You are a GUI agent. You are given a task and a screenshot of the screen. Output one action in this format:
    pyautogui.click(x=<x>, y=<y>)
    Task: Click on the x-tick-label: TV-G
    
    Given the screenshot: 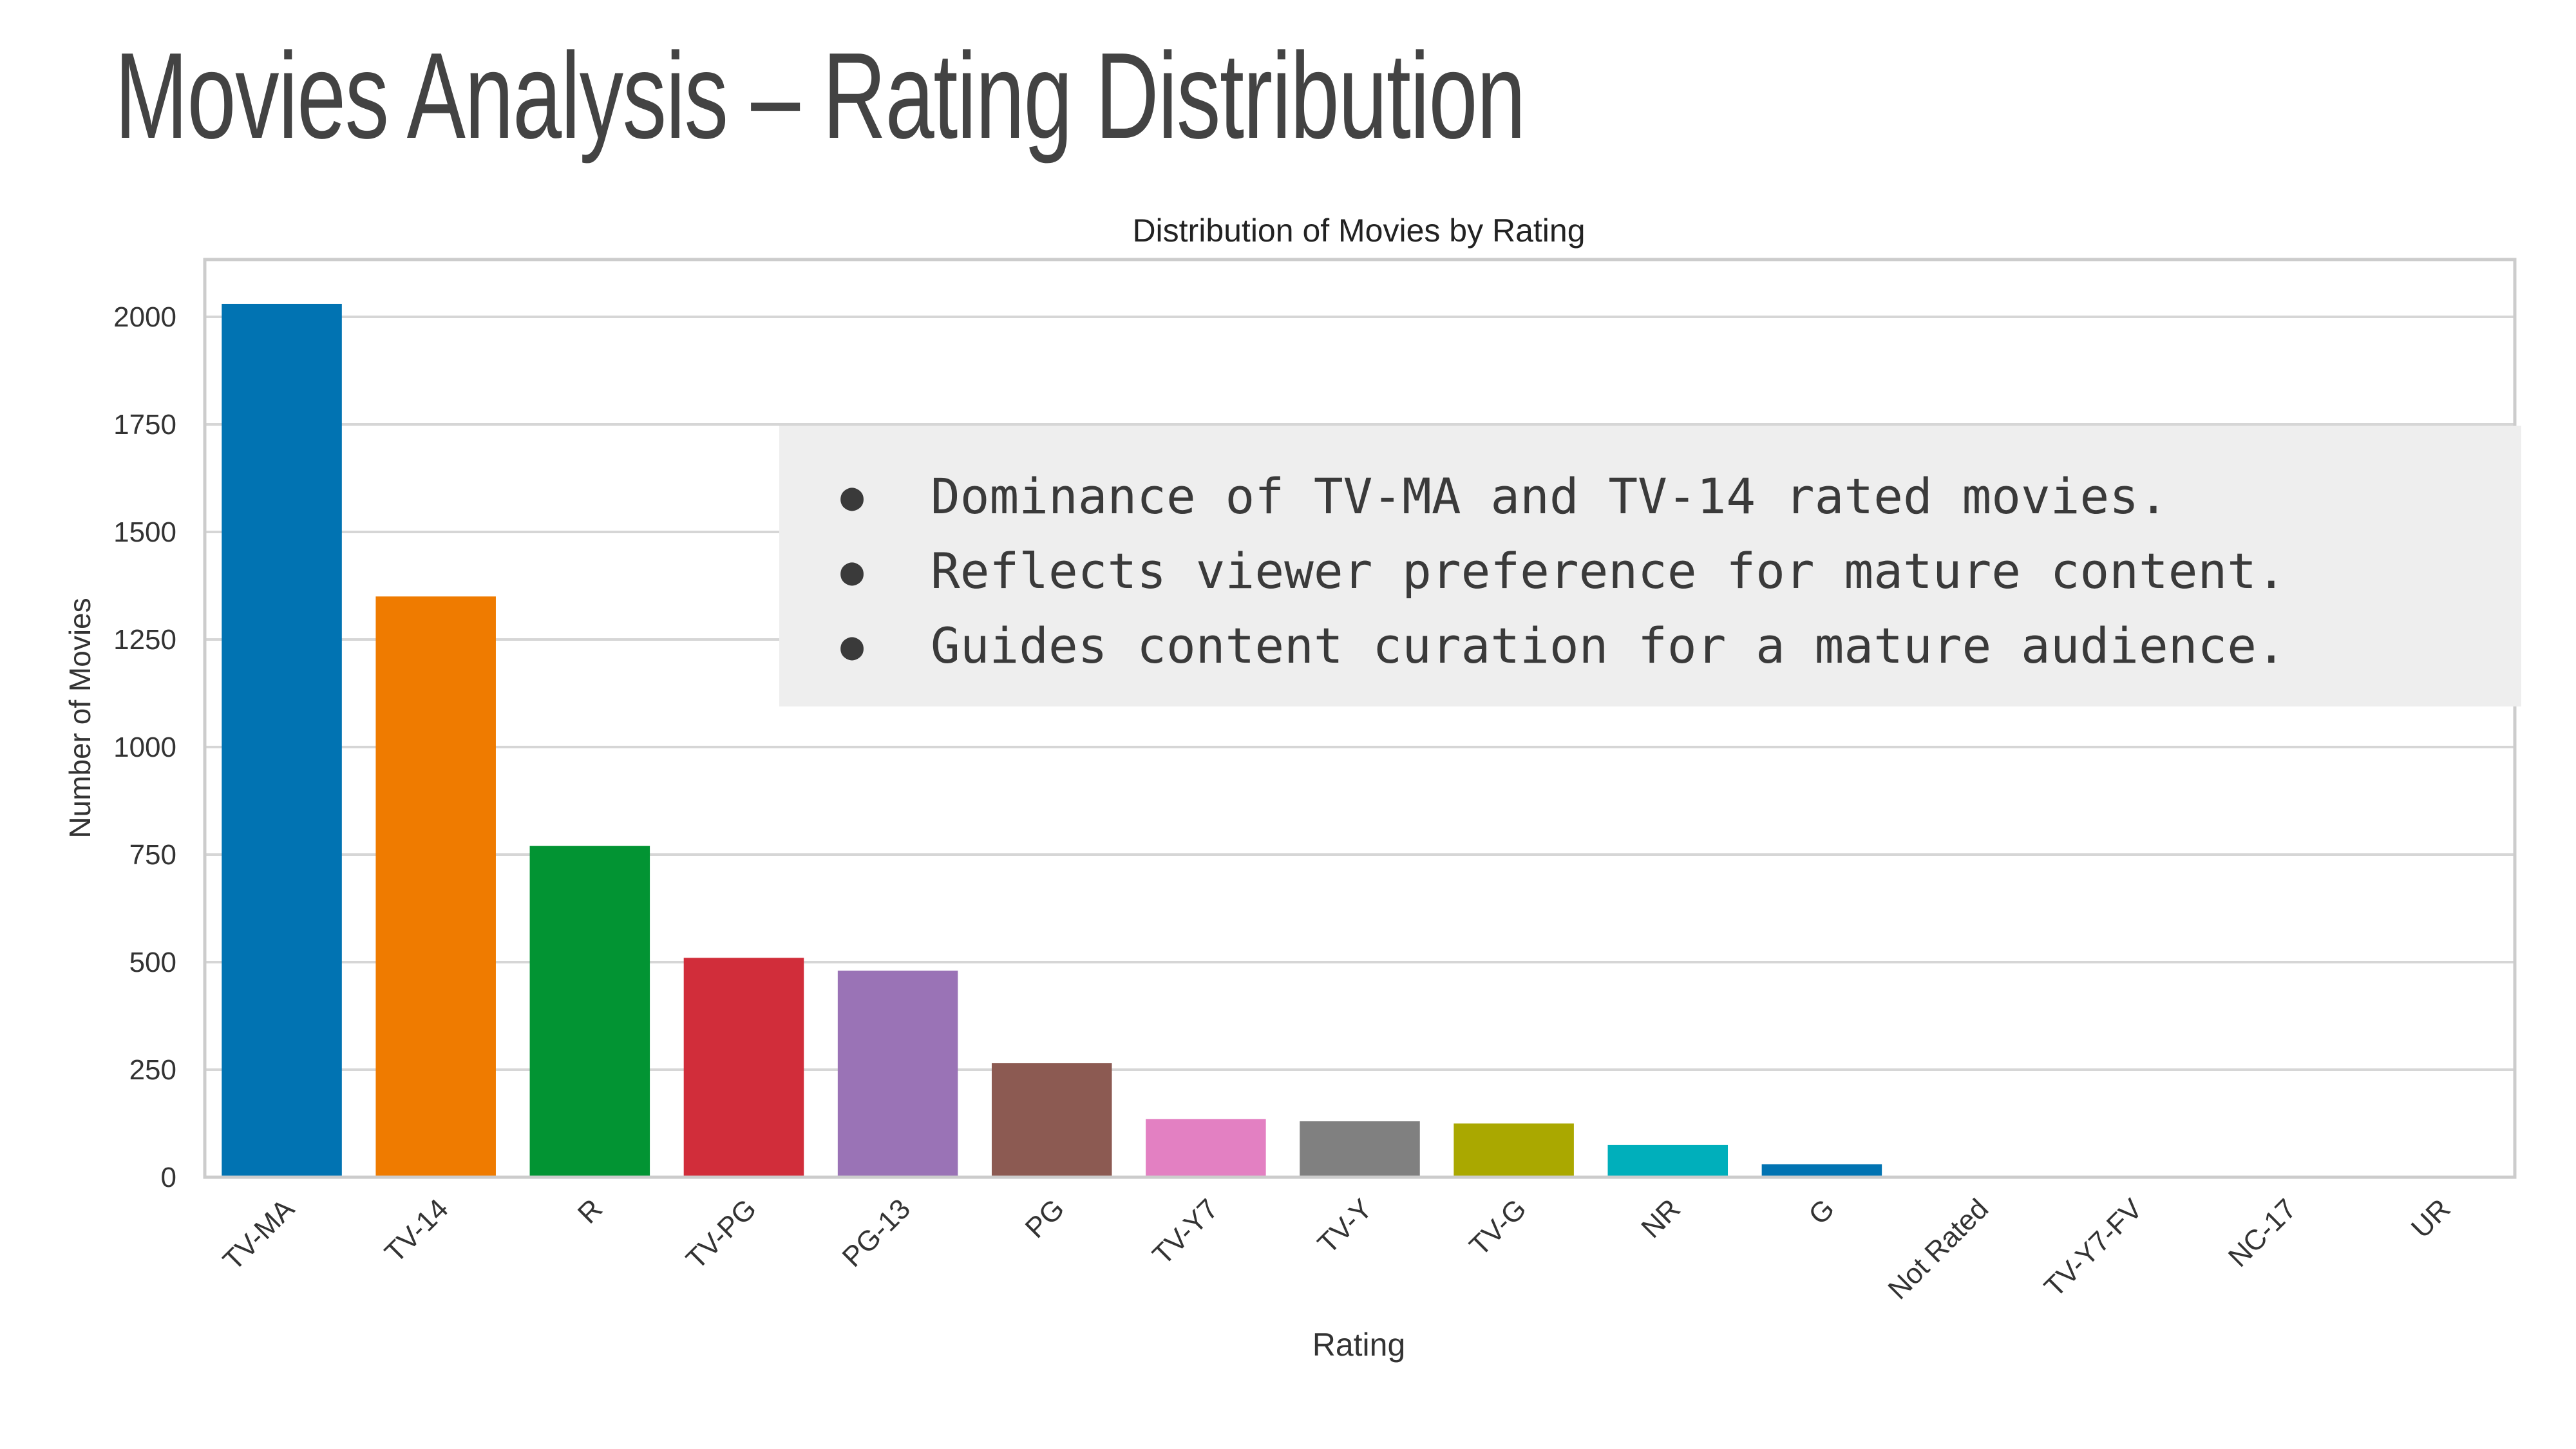 What is the action you would take?
    pyautogui.click(x=1498, y=1227)
    